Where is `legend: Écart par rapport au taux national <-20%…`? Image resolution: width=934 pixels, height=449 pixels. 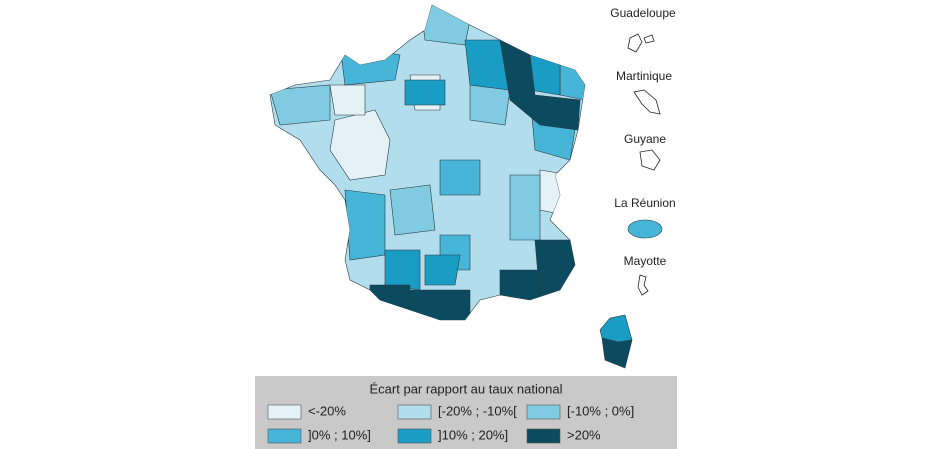 legend: Écart par rapport au taux national <-20%… is located at coordinates (466, 412).